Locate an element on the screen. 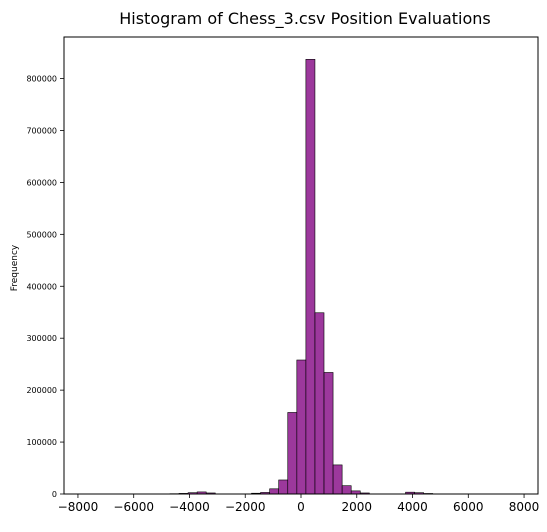 The height and width of the screenshot is (532, 547). x-tick-label: −6000 is located at coordinates (133, 507).